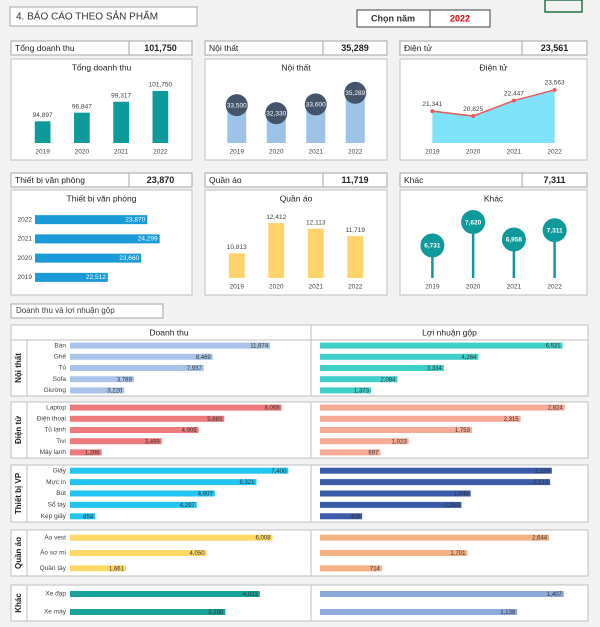 The image size is (600, 627). What do you see at coordinates (148, 239) in the screenshot?
I see `value-label: 24,299` at bounding box center [148, 239].